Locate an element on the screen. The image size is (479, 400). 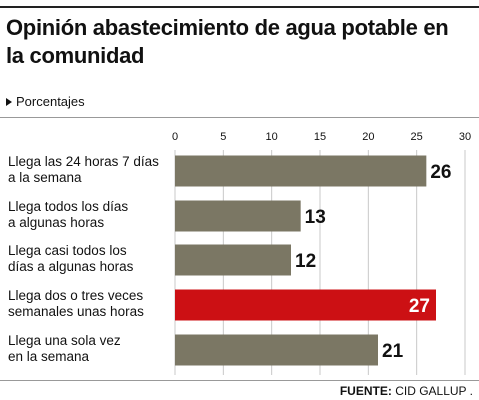
x-tick-label: 30 is located at coordinates (465, 137).